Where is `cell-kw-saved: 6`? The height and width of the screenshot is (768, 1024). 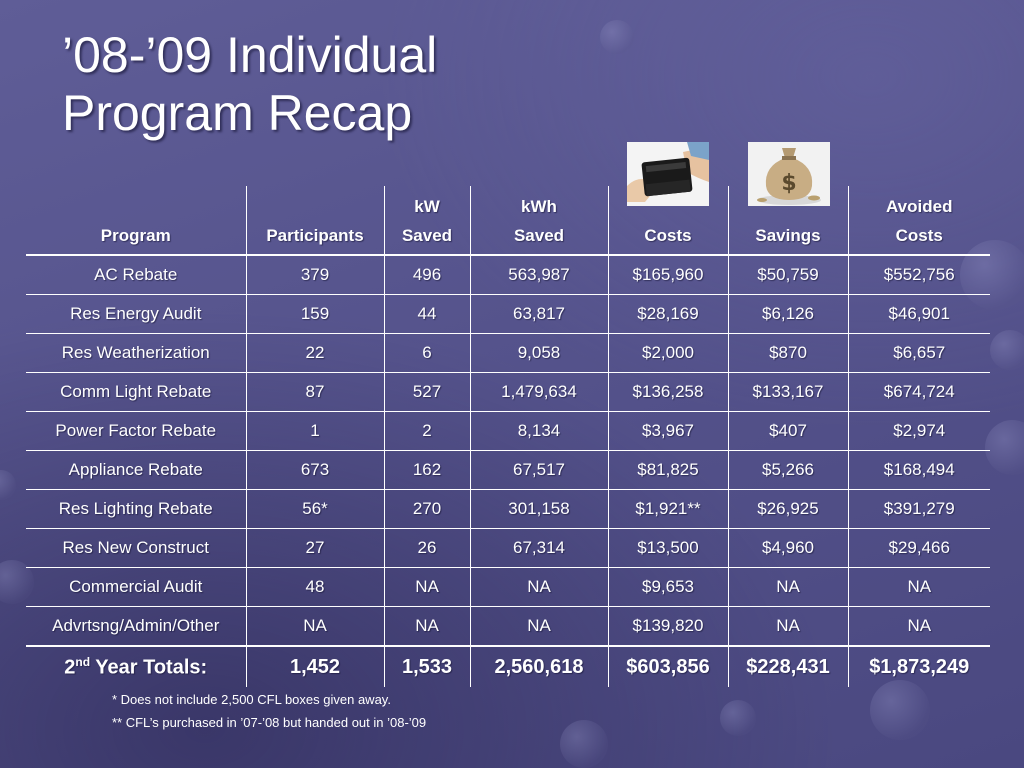 cell-kw-saved: 6 is located at coordinates (426, 353).